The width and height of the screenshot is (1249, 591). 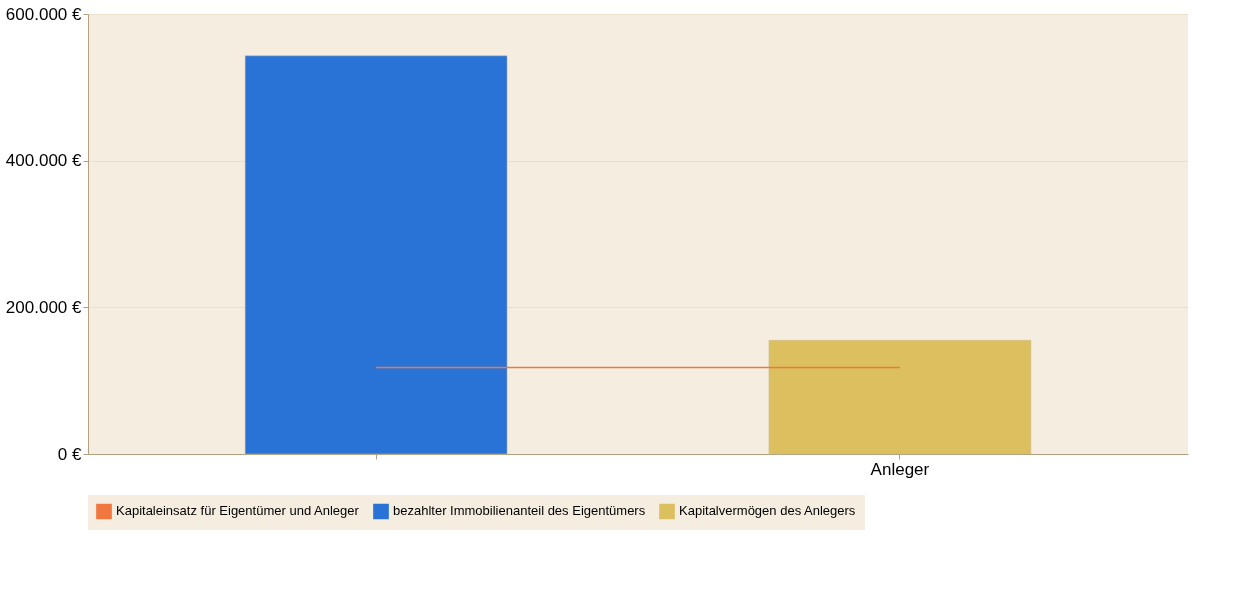 I want to click on legend-label: Kapitaleinsatz für Eigentümer und Anleger, so click(x=238, y=511).